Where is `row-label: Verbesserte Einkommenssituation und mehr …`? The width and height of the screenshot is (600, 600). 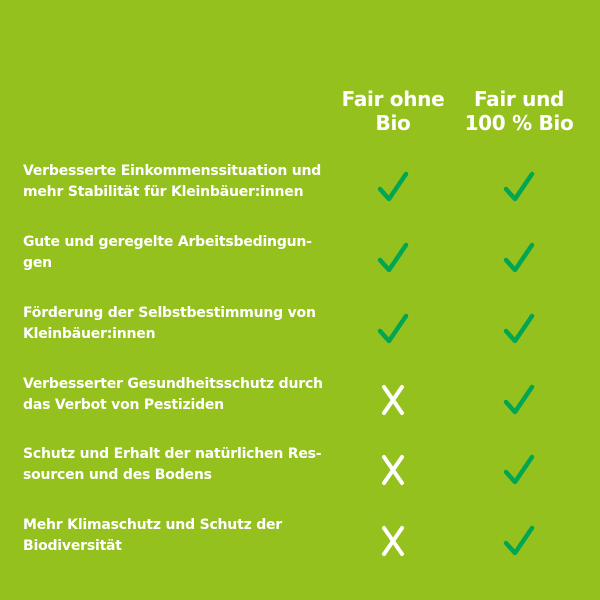 row-label: Verbesserte Einkommenssituation und mehr … is located at coordinates (183, 182).